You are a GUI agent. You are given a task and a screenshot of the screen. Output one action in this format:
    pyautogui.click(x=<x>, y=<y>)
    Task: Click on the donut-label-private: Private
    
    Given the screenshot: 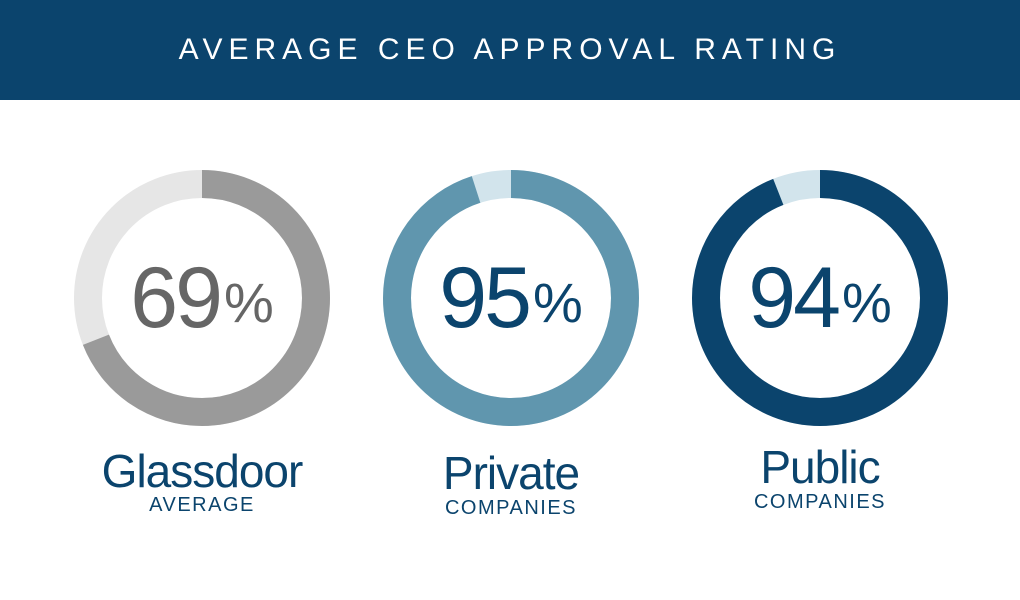 What is the action you would take?
    pyautogui.click(x=511, y=473)
    